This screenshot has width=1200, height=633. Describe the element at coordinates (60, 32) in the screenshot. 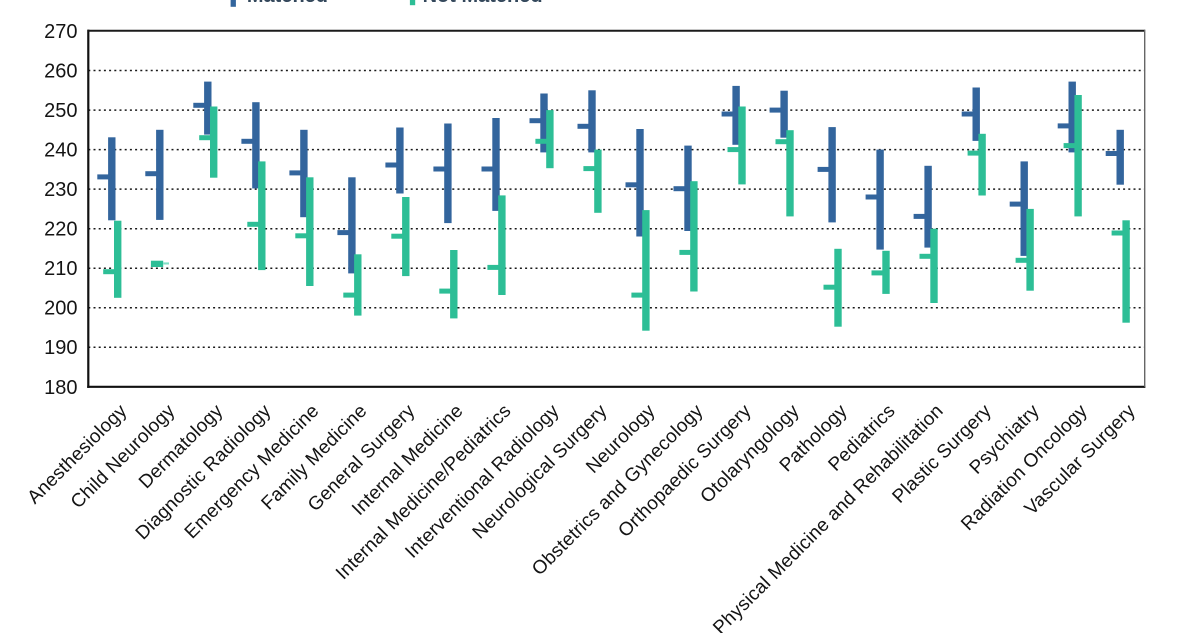

I see `svg-text: 270` at that location.